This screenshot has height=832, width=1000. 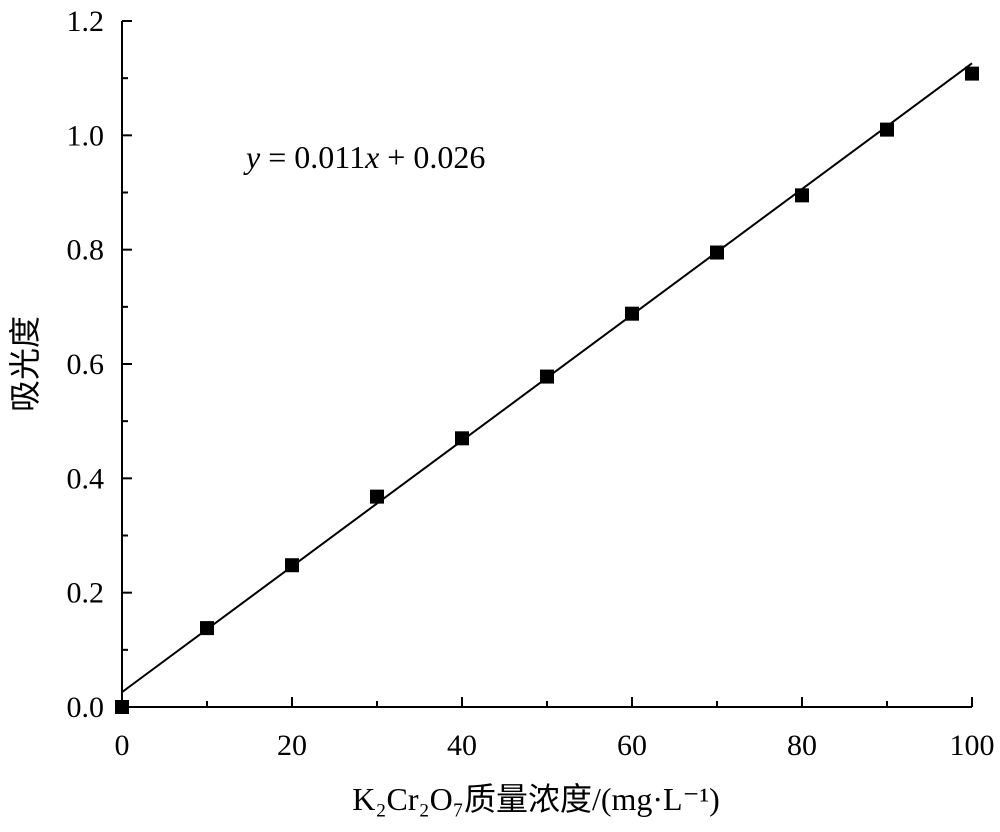 I want to click on x-tick-label: 0, so click(x=122, y=745).